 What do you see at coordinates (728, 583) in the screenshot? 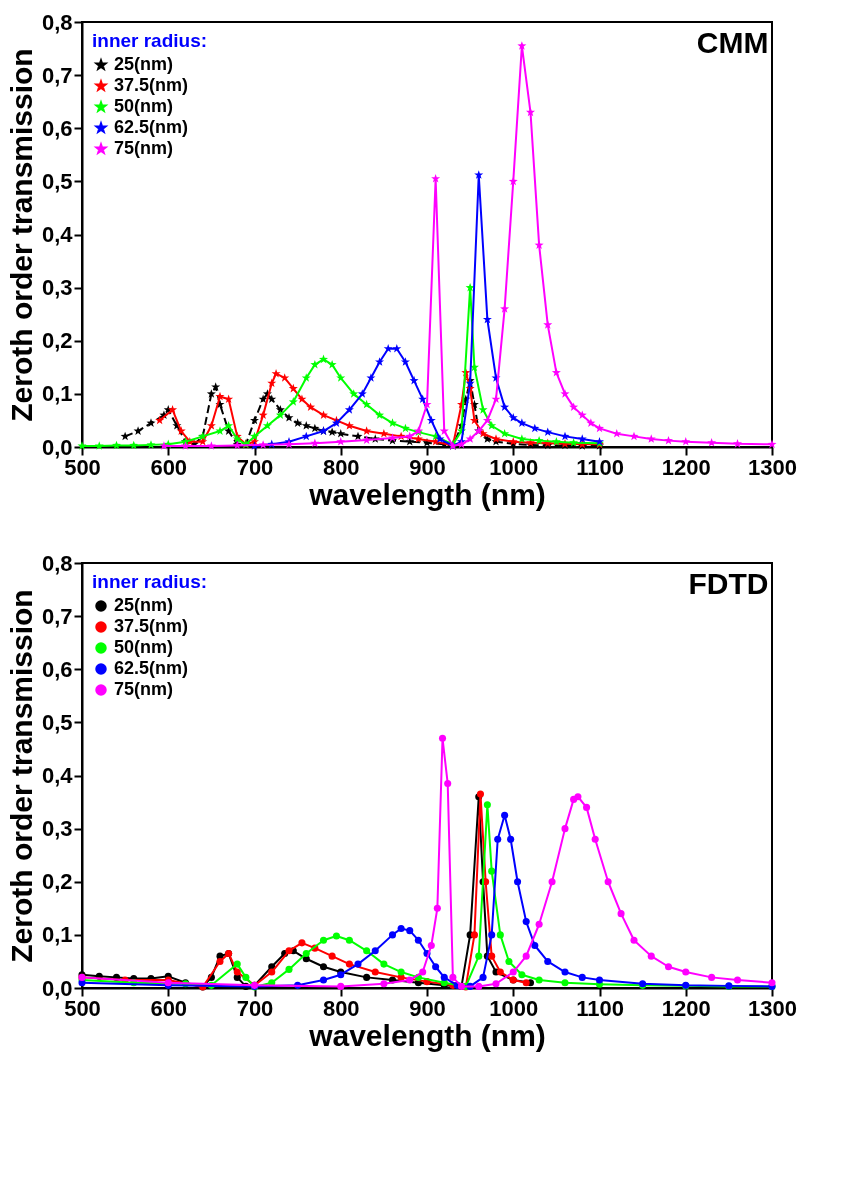
I see `chart-title: FDTD` at bounding box center [728, 583].